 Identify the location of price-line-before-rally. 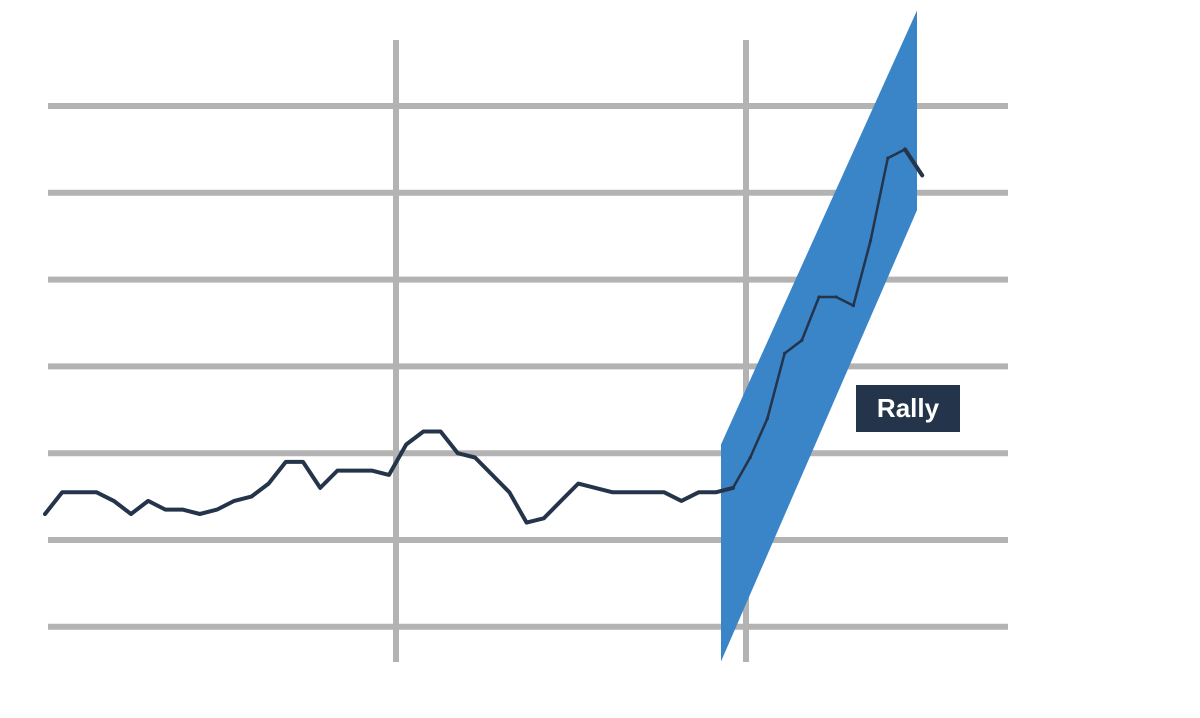
(389, 477).